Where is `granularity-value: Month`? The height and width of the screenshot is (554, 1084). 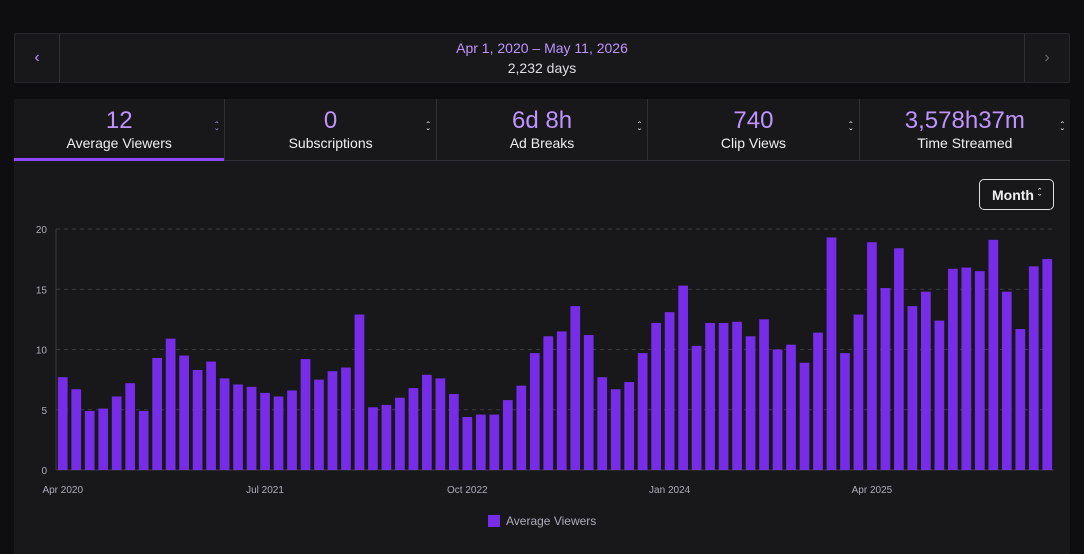 granularity-value: Month is located at coordinates (1013, 194).